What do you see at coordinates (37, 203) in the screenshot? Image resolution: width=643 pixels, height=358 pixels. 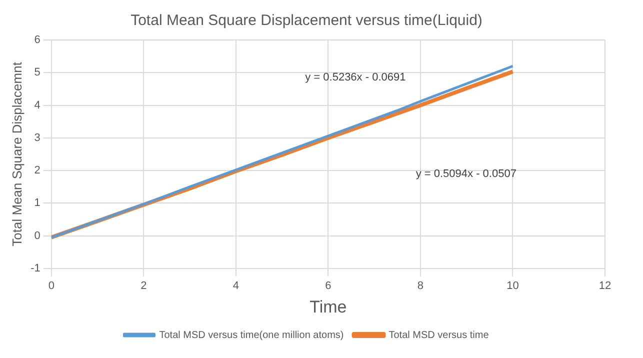 I see `y-tick-label: 1` at bounding box center [37, 203].